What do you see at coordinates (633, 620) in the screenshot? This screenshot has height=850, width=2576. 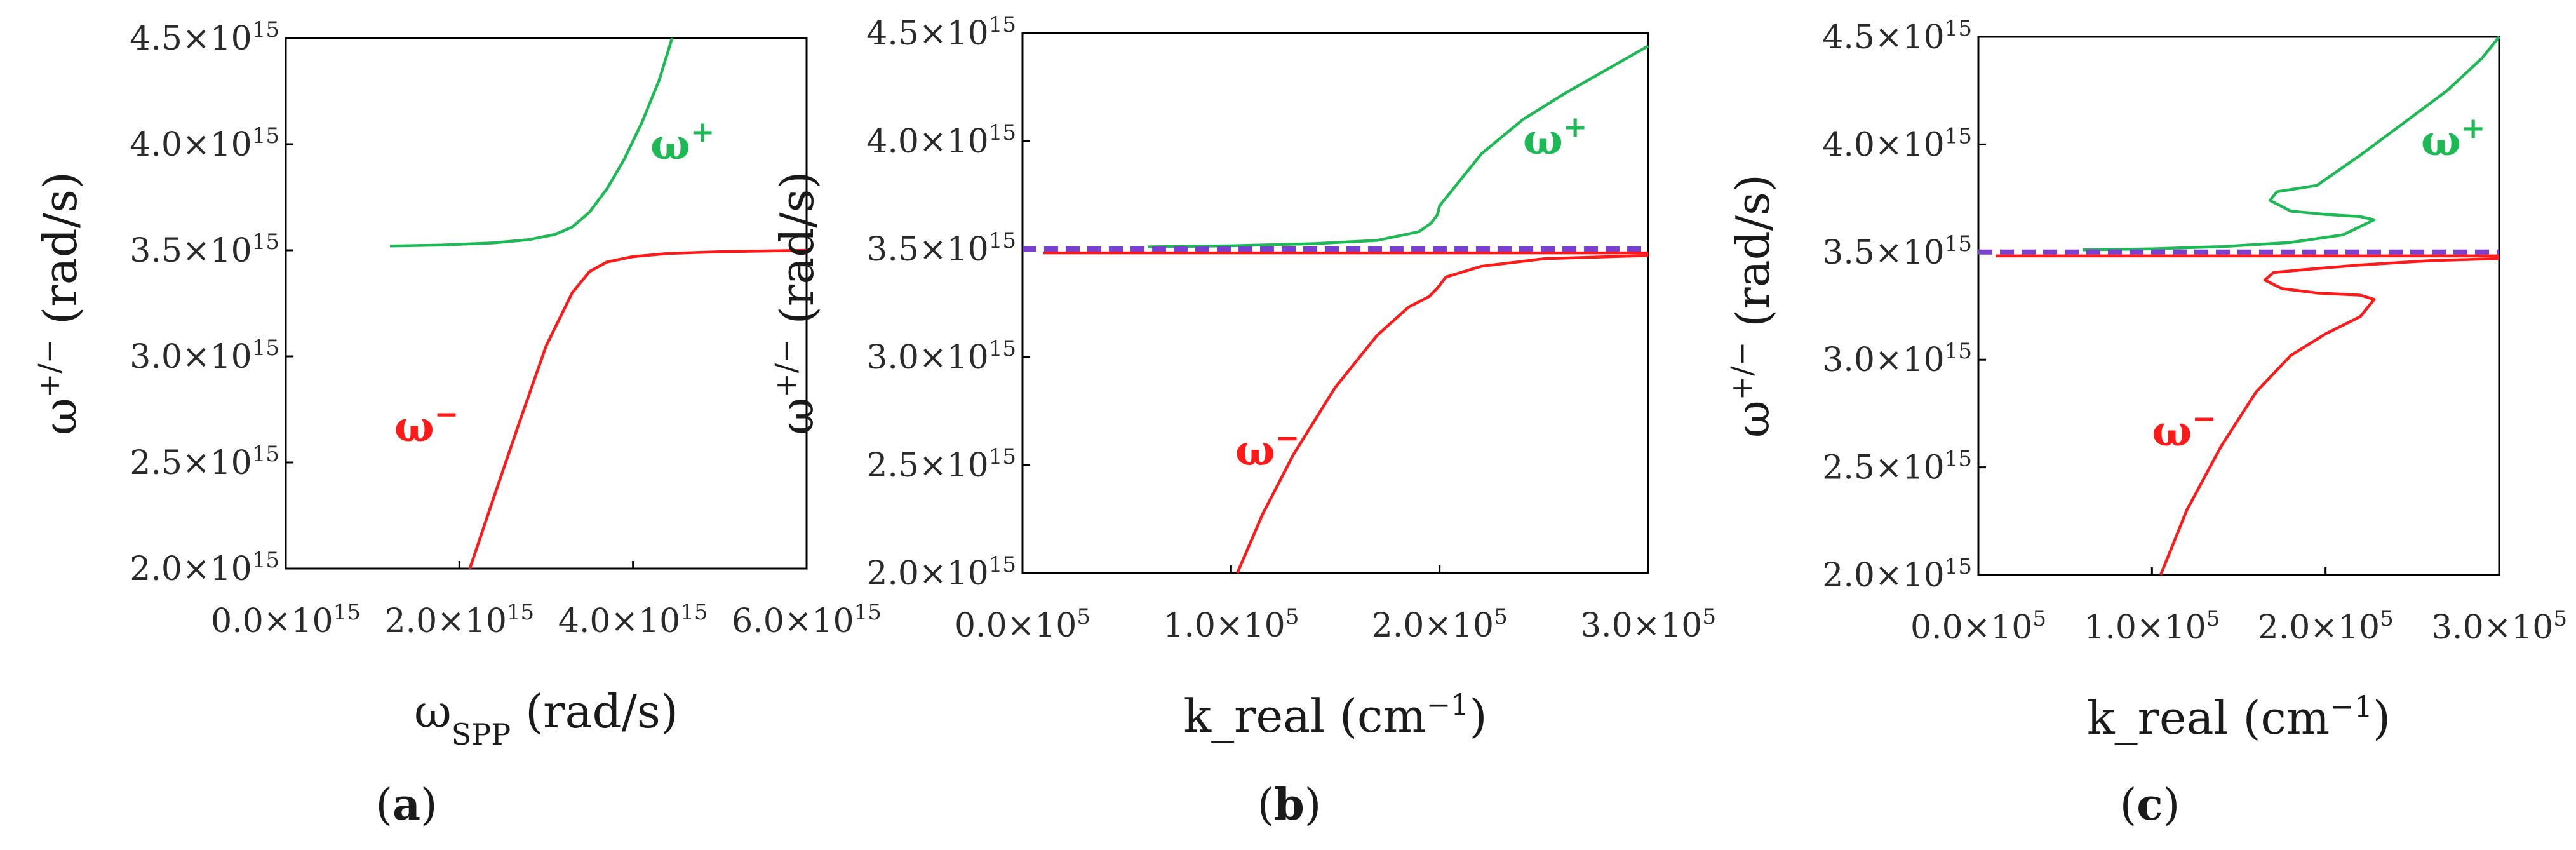 I see `x-tick-label: 4.0×1015` at bounding box center [633, 620].